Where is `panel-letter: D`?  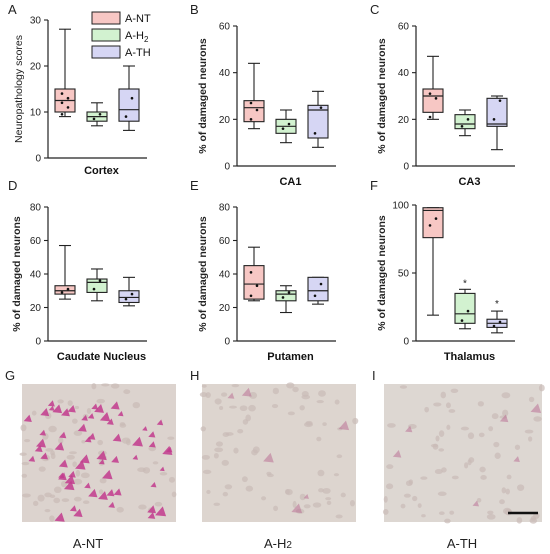
panel-letter: D is located at coordinates (12, 185).